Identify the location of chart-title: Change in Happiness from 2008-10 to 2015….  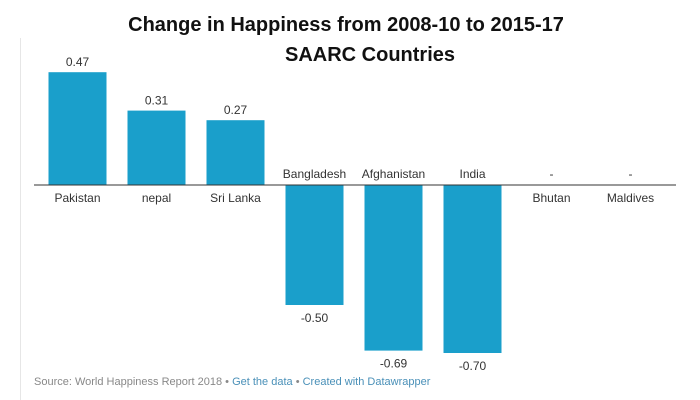
(346, 25).